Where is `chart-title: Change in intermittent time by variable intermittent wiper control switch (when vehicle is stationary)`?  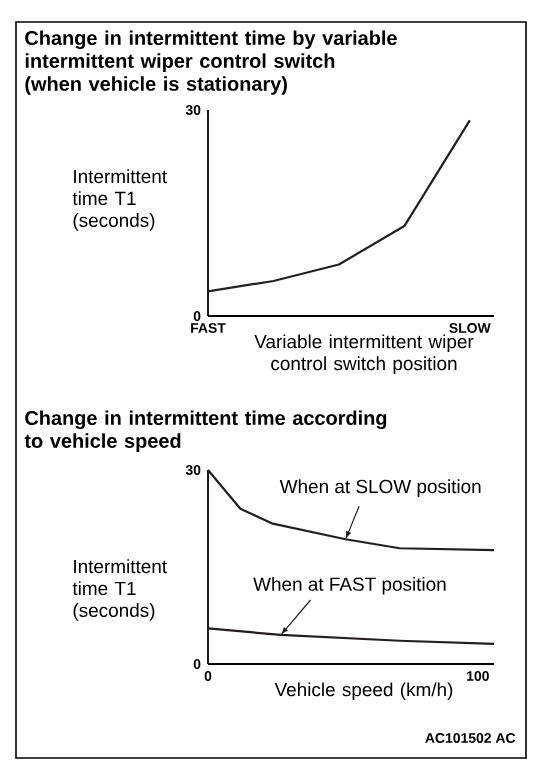 chart-title: Change in intermittent time by variable intermittent wiper control switch (when vehicle is stationary) is located at coordinates (211, 62).